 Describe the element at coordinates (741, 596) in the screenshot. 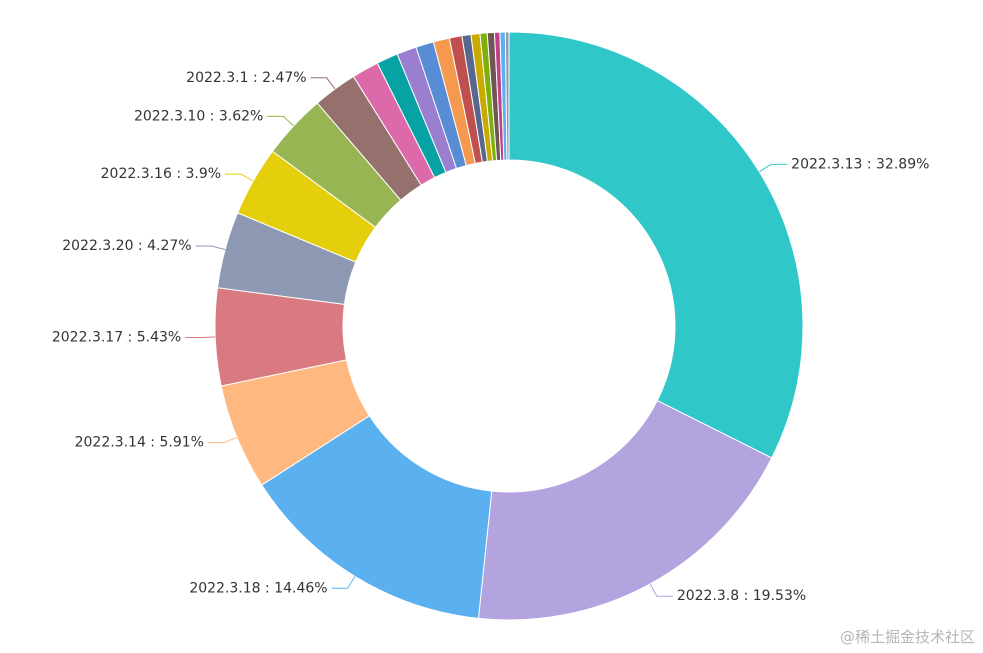

I see `slice-label-2022-3-8: 2022.3.8 : 19.53%` at that location.